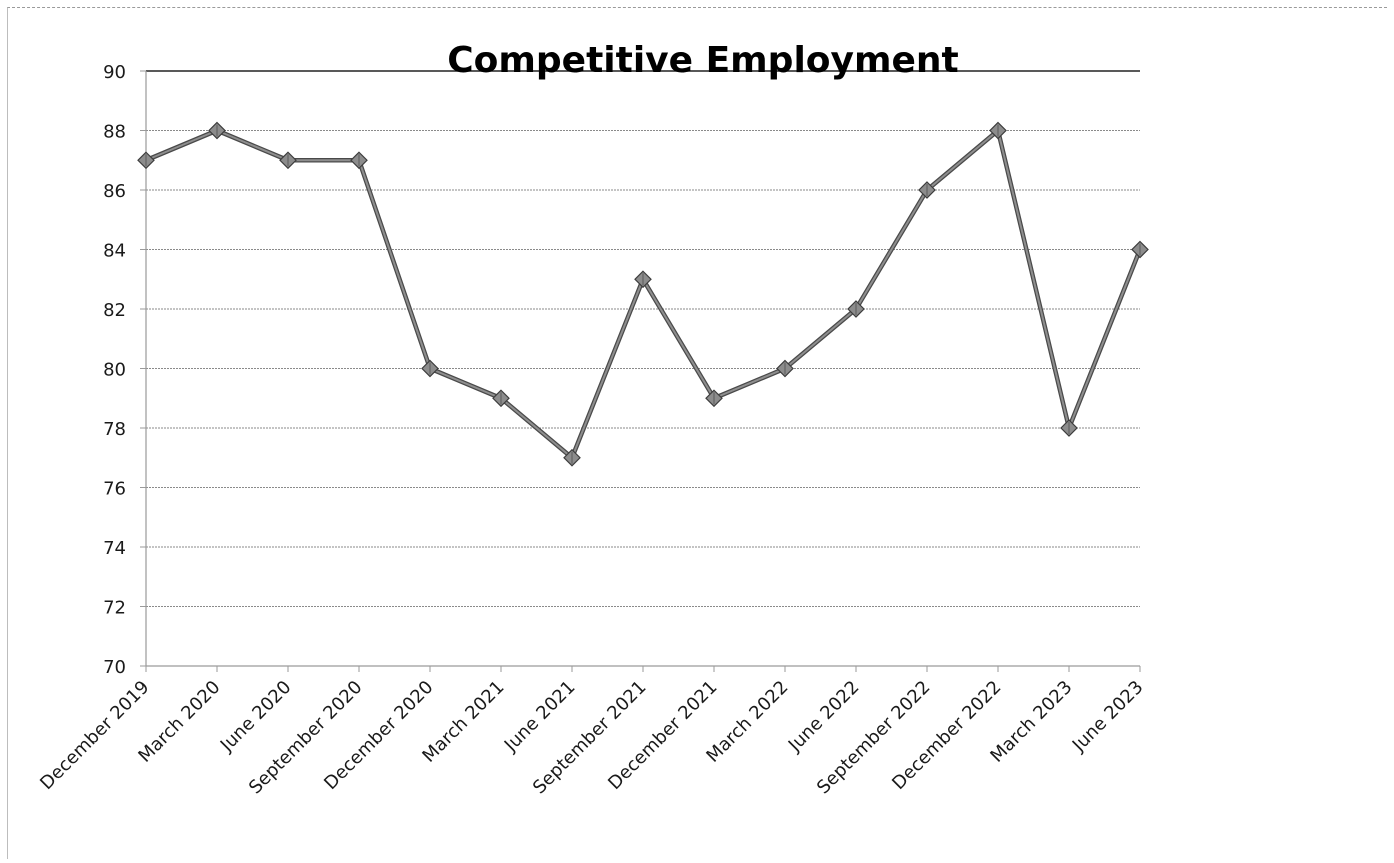  Describe the element at coordinates (703, 60) in the screenshot. I see `chart-title: Competitive Employment` at that location.